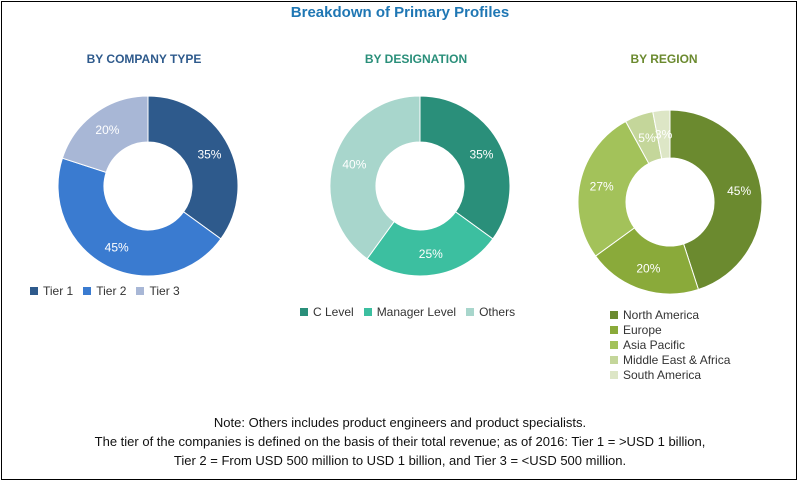 This screenshot has height=483, width=800. I want to click on slice-south-america, so click(661, 134).